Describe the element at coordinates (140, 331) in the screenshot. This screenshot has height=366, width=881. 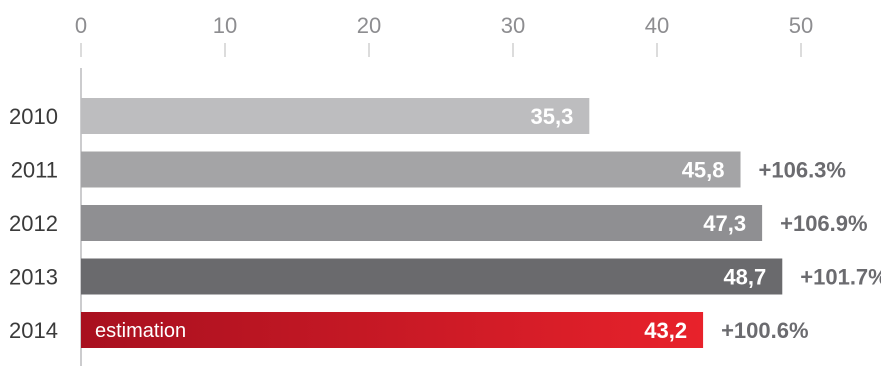
I see `bar-note: estimation` at that location.